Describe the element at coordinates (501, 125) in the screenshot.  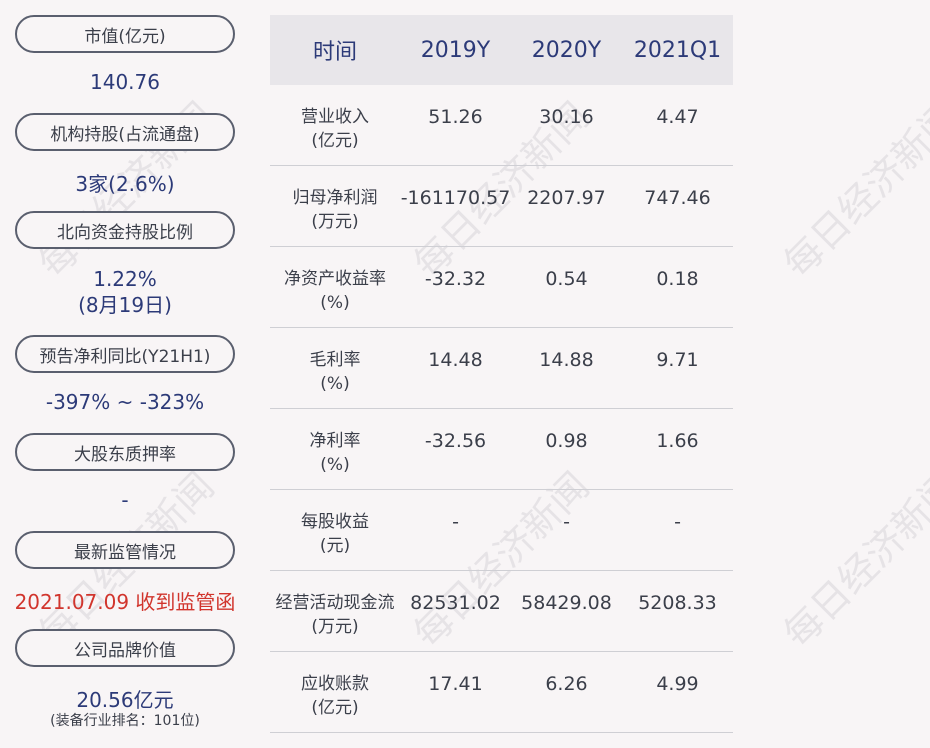
I see `table-row: 营业收入 (亿元) 51.26 30.16 4.47` at that location.